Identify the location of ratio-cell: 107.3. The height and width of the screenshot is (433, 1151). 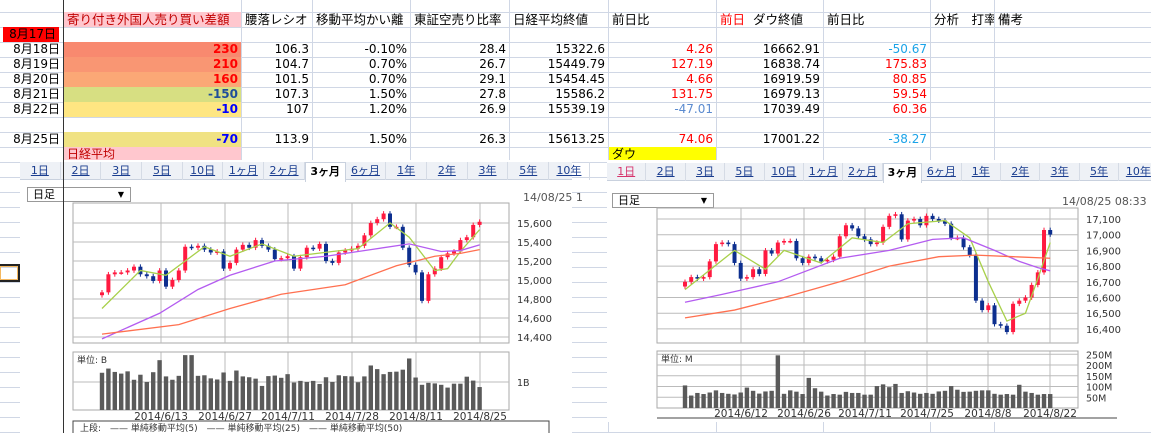
(291, 94).